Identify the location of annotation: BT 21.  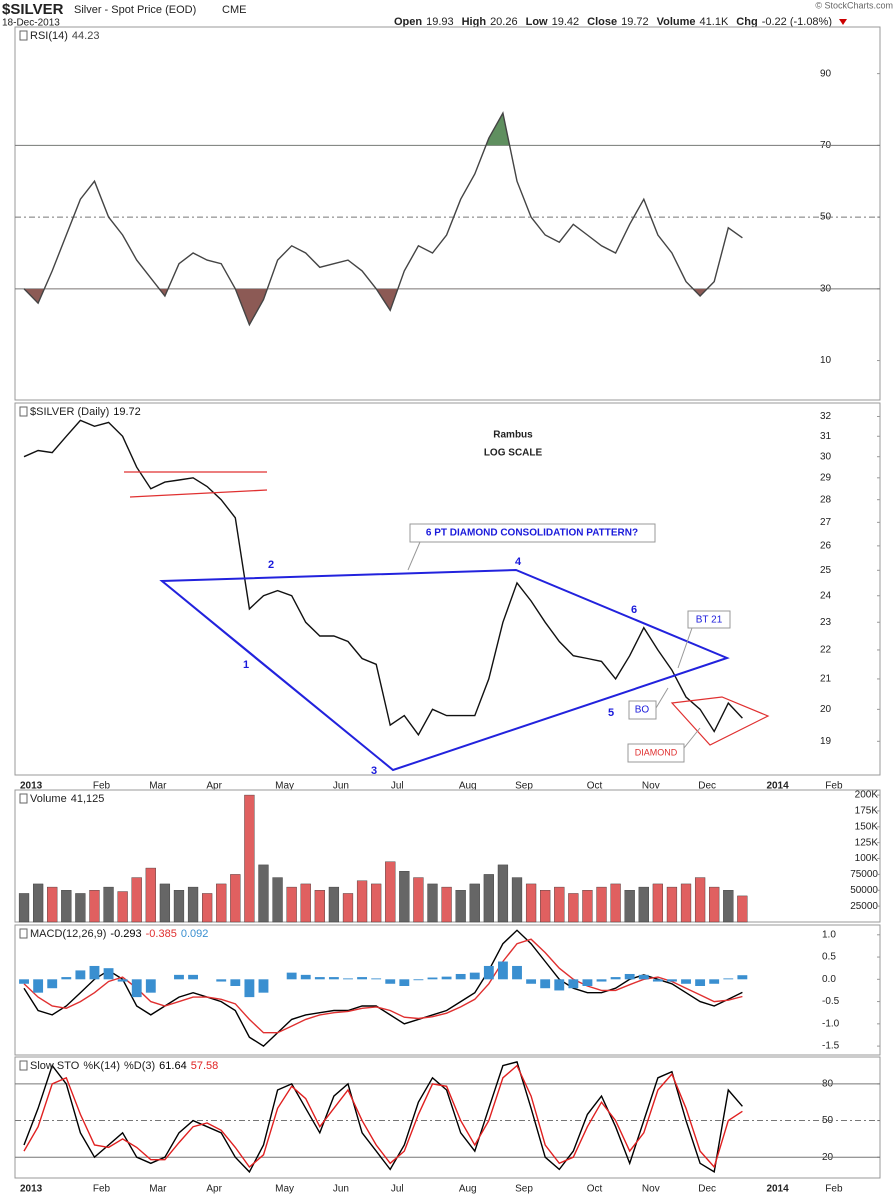
(709, 620).